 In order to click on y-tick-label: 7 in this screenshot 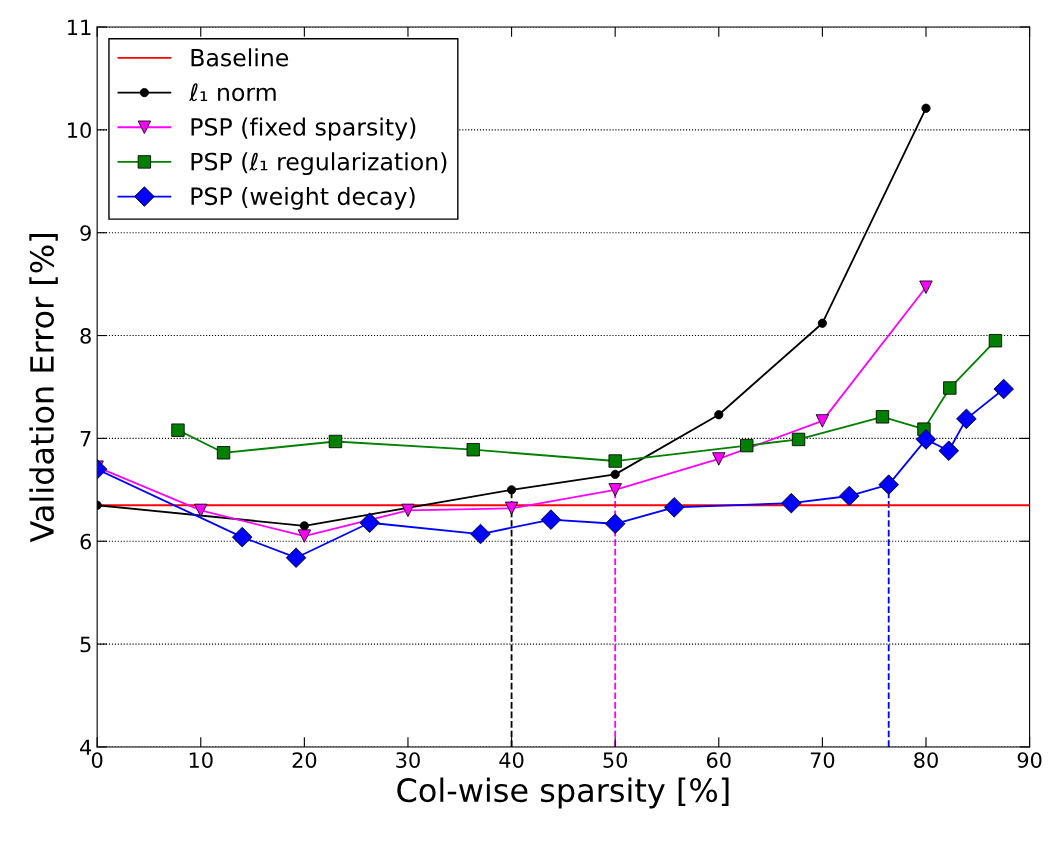, I will do `click(85, 439)`.